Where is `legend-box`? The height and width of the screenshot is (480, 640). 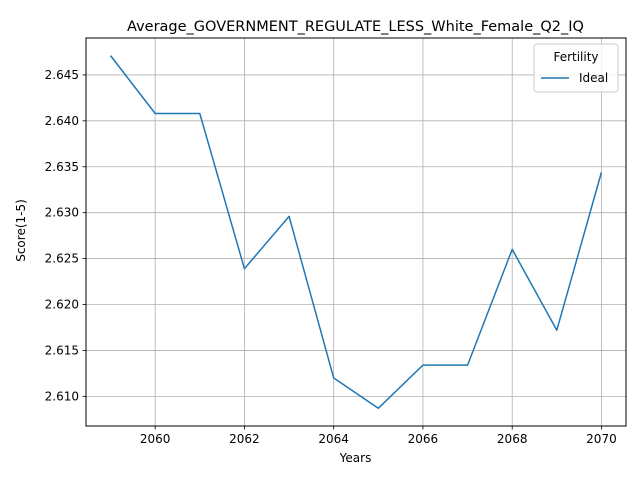 legend-box is located at coordinates (576, 68).